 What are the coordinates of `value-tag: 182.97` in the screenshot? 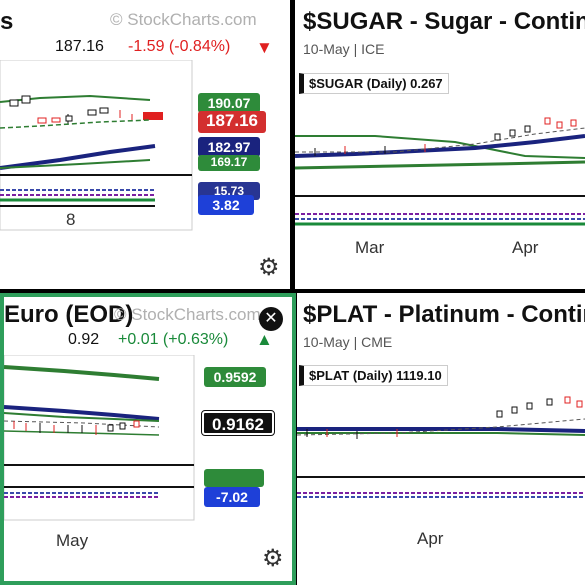 It's located at (229, 147).